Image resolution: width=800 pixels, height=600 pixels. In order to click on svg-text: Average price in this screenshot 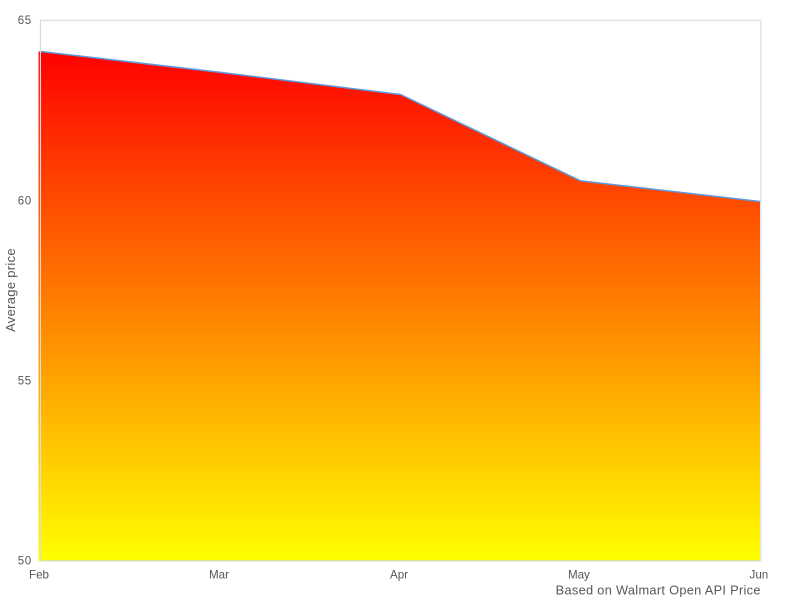, I will do `click(10, 290)`.